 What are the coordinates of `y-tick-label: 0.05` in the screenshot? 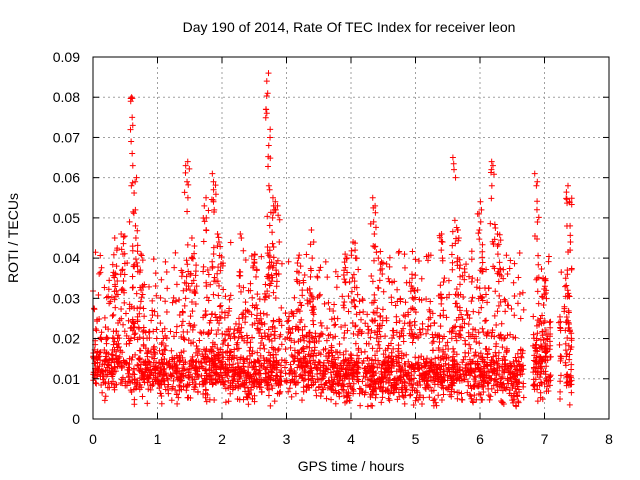 It's located at (66, 218).